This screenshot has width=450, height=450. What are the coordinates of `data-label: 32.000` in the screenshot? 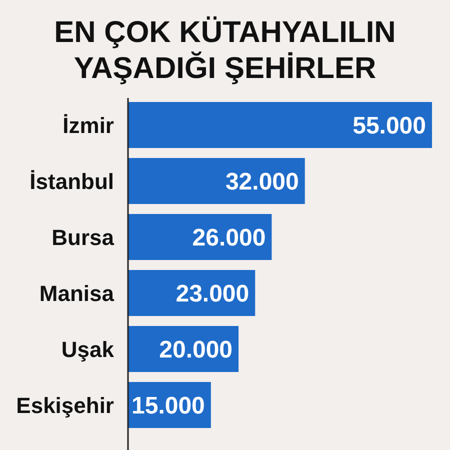 It's located at (262, 182).